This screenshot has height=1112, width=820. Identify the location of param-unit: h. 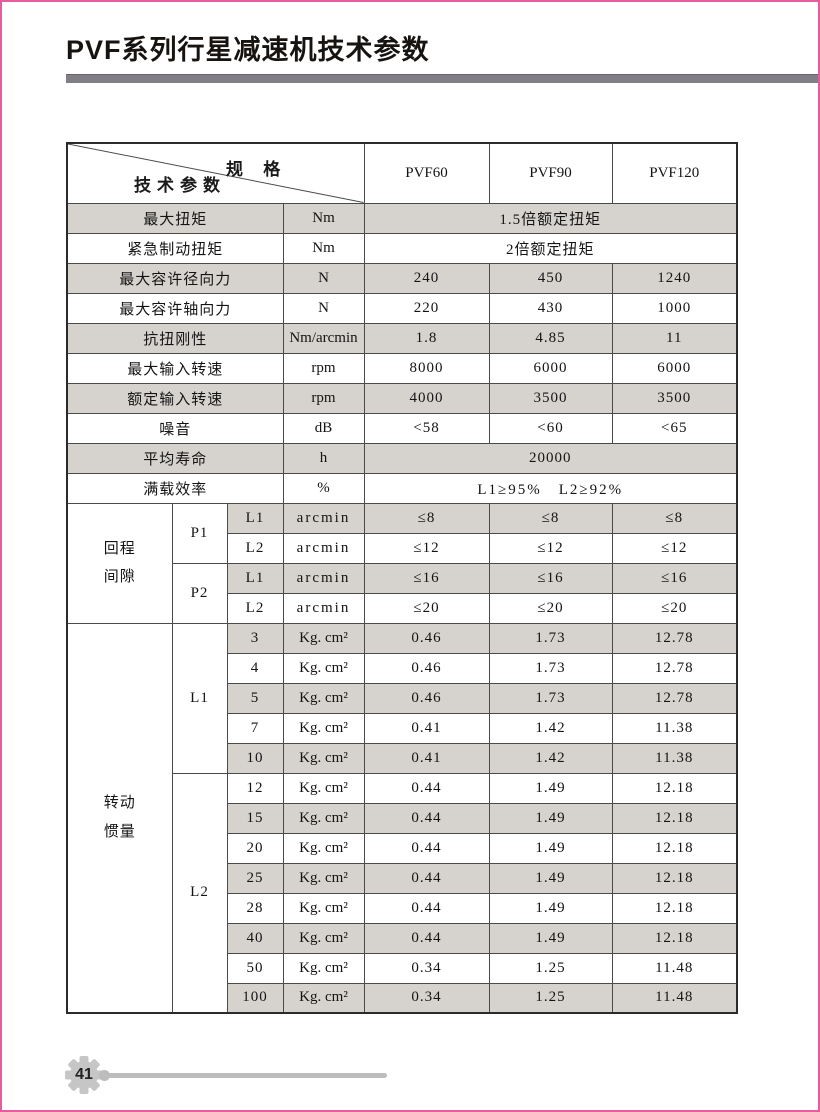
(323, 458).